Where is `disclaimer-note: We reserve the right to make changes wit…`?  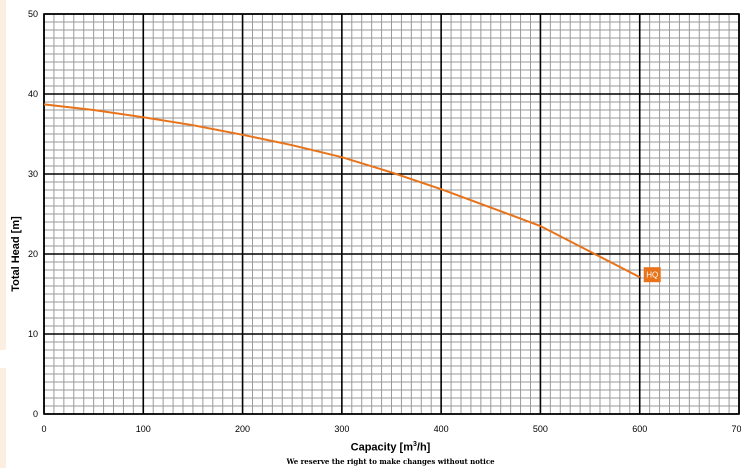 disclaimer-note: We reserve the right to make changes wit… is located at coordinates (390, 461).